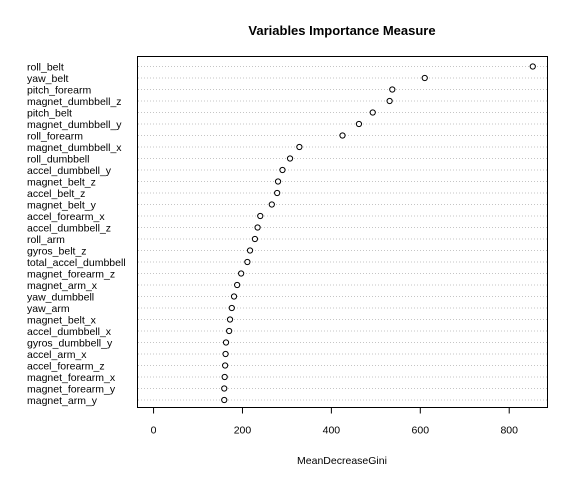 The height and width of the screenshot is (480, 576). Describe the element at coordinates (61, 183) in the screenshot. I see `row-label: magnet_belt_z` at that location.